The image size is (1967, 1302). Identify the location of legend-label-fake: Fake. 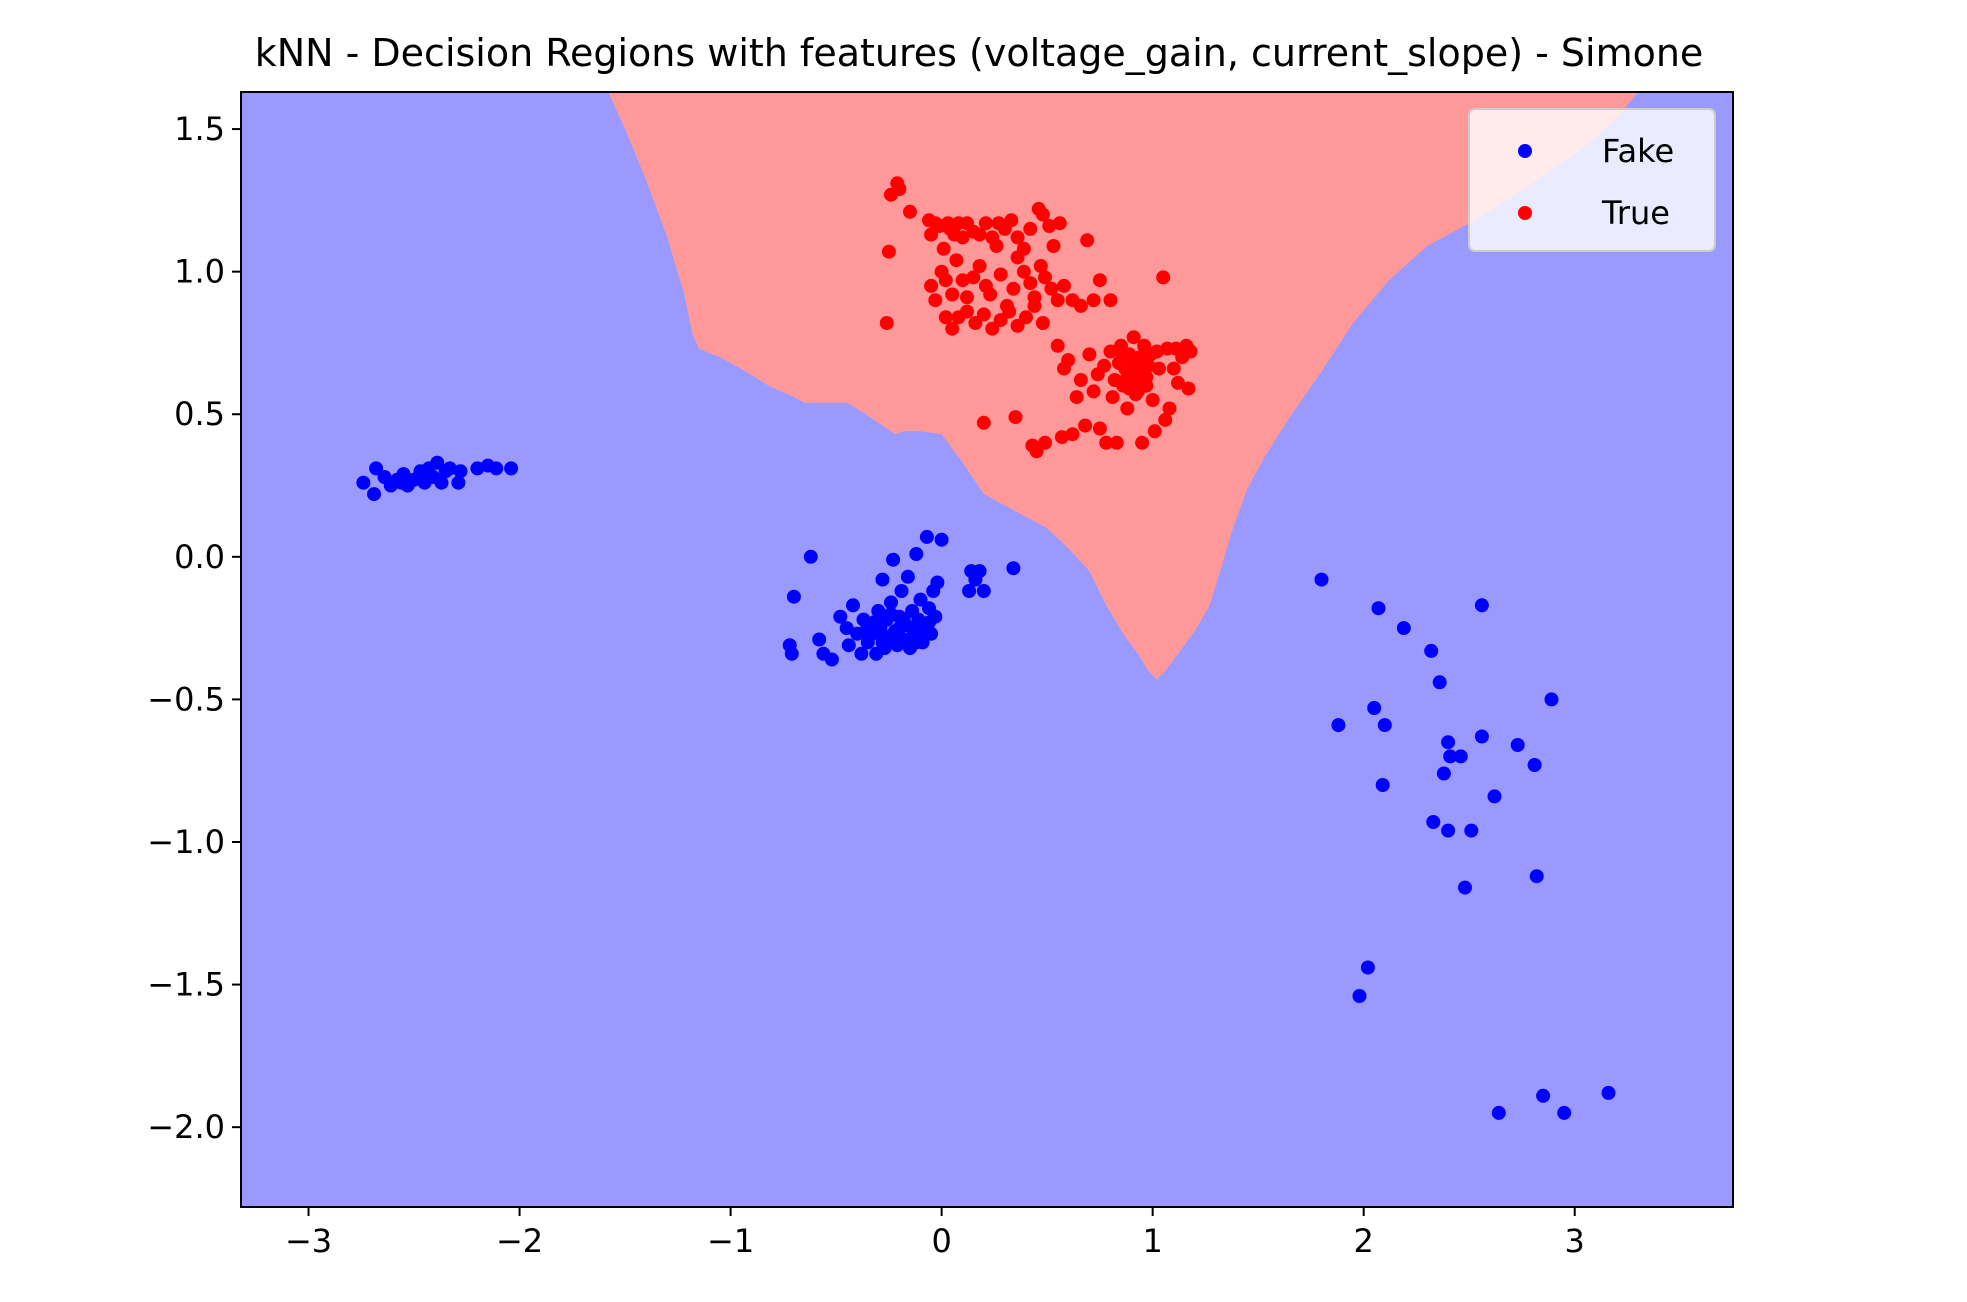
(1638, 151).